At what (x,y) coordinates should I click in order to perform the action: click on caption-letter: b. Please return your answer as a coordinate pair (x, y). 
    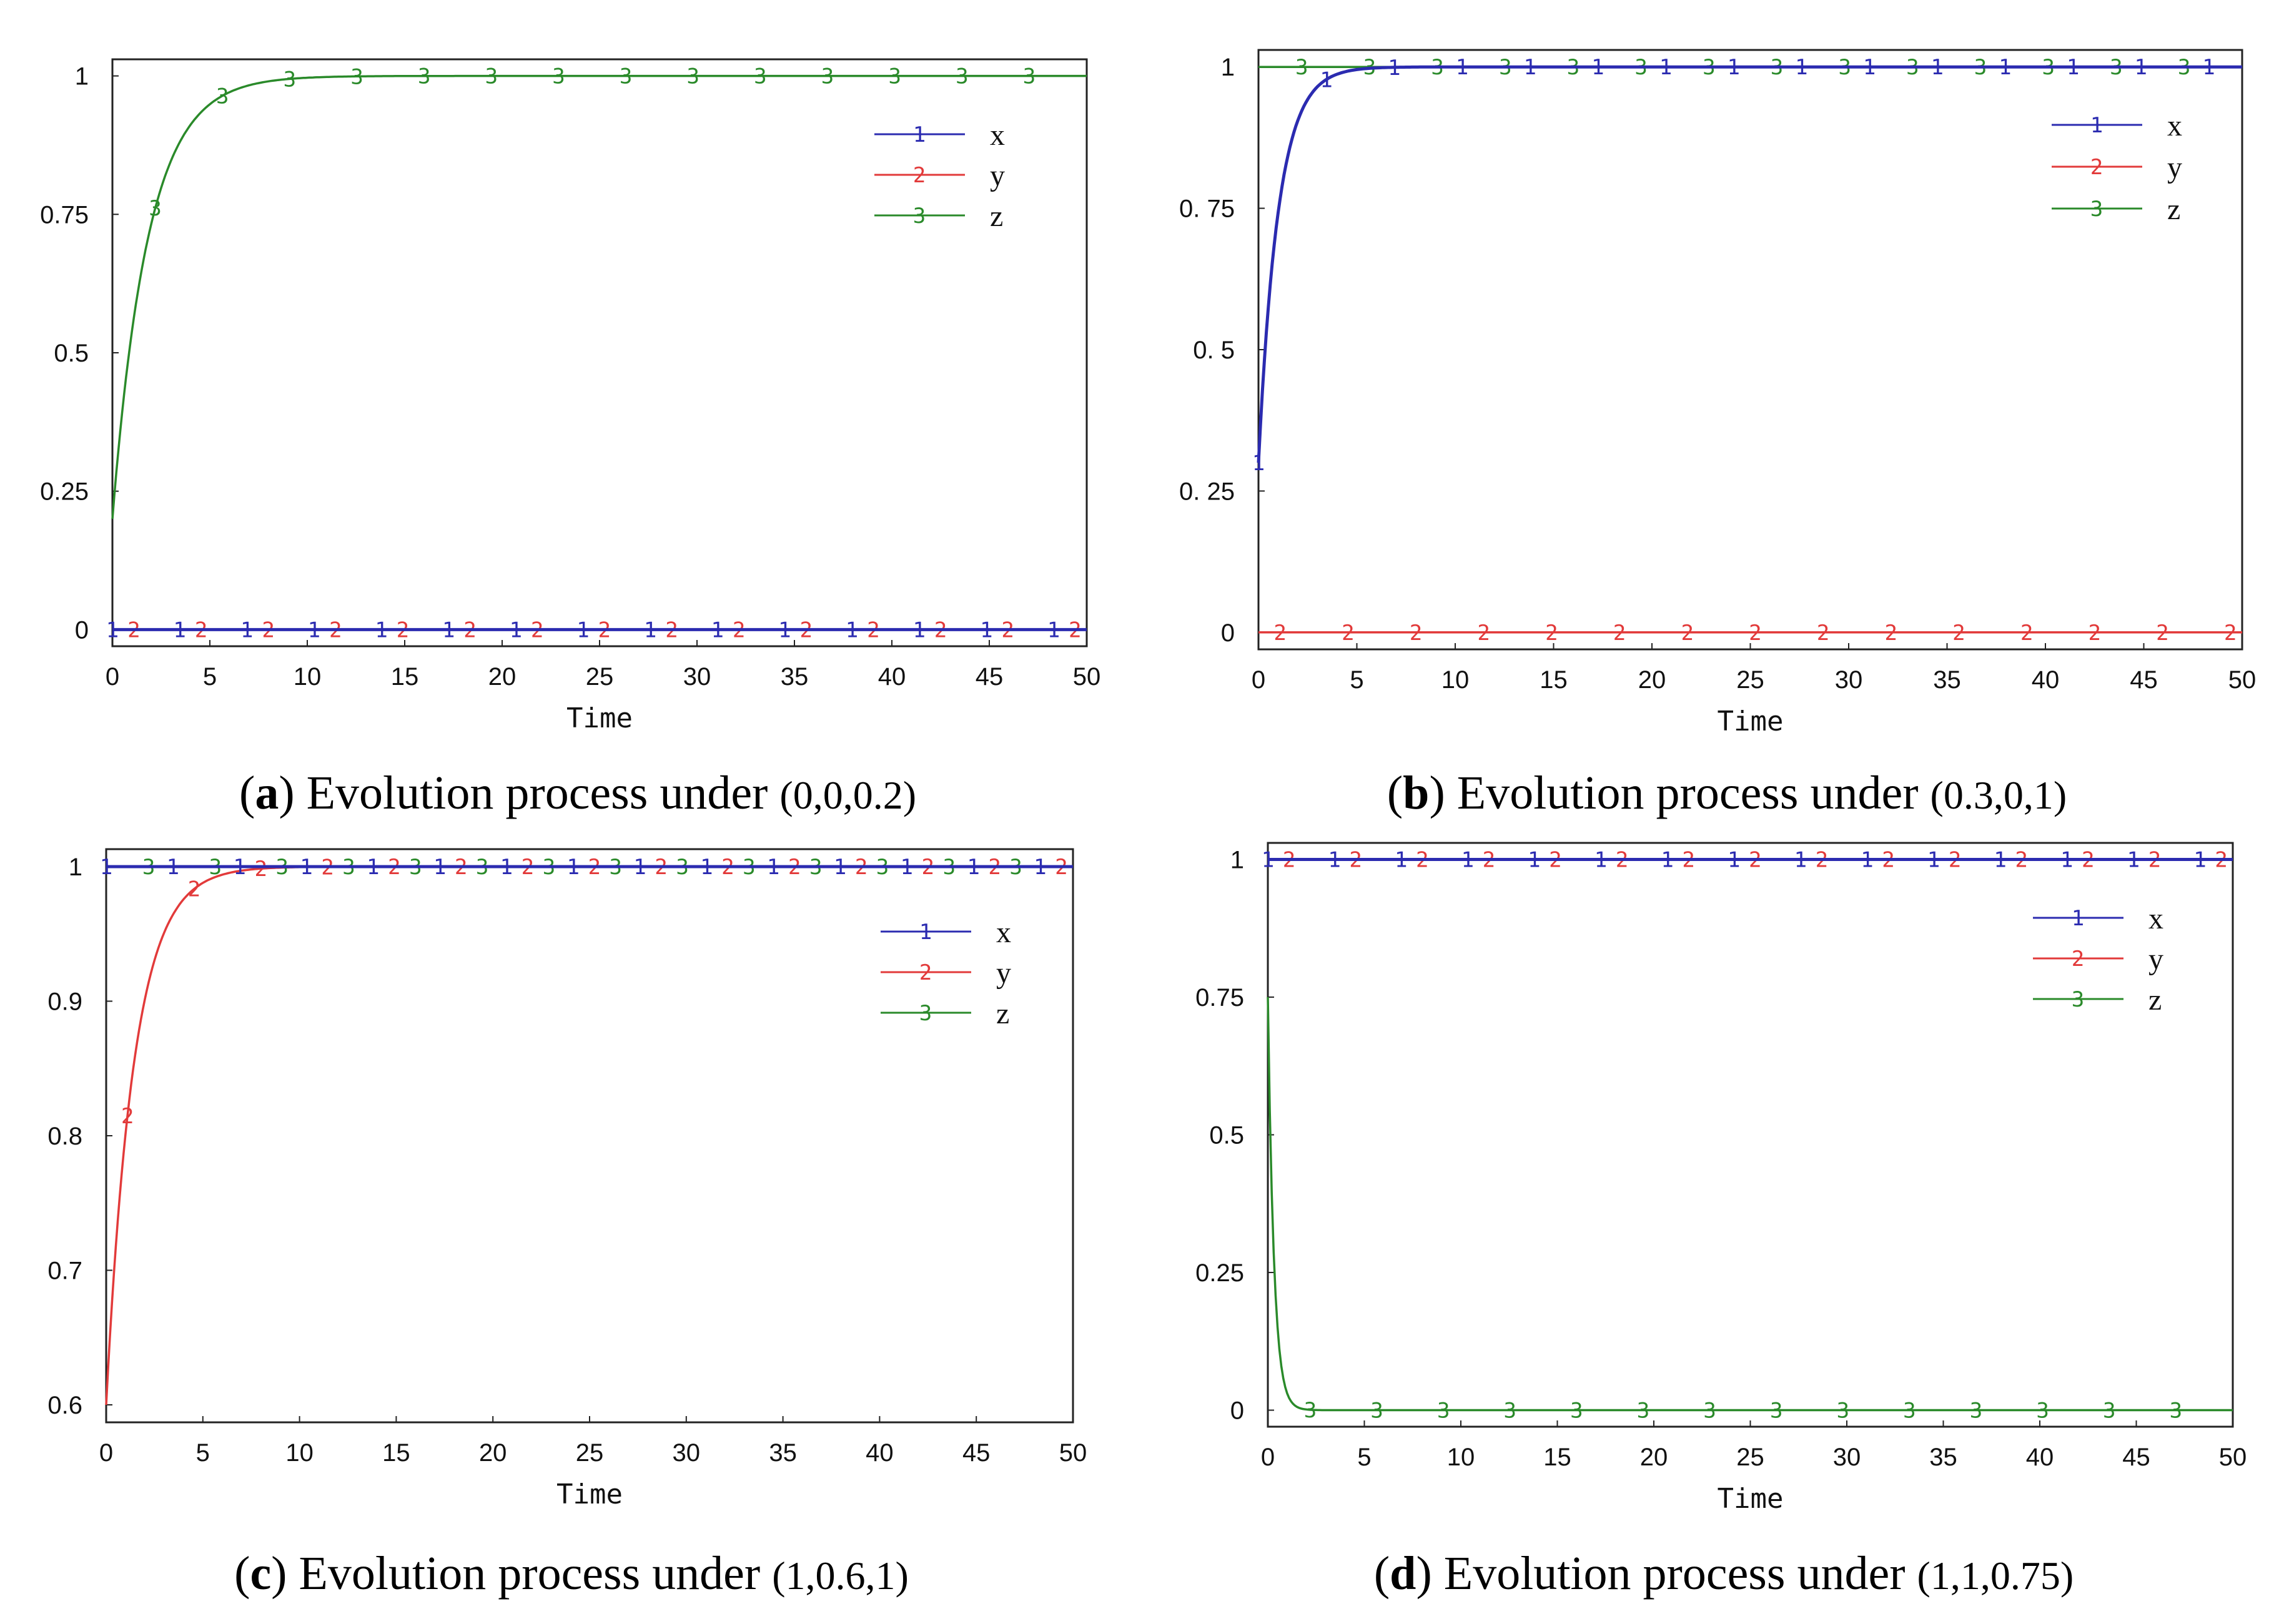
    Looking at the image, I should click on (1416, 793).